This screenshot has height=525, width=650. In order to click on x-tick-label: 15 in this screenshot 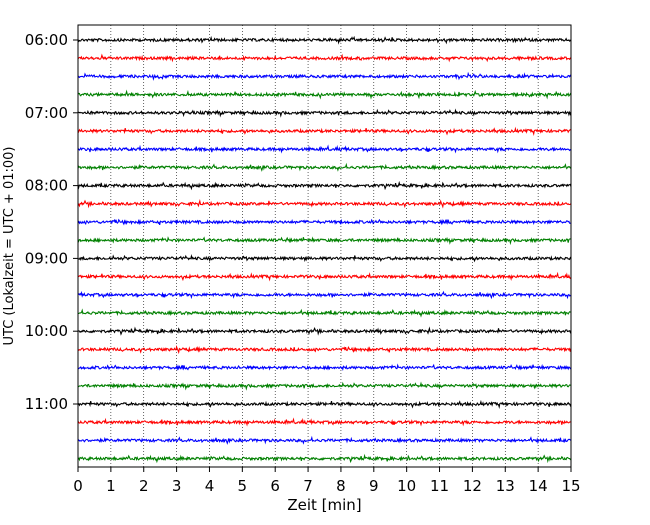, I will do `click(570, 486)`.